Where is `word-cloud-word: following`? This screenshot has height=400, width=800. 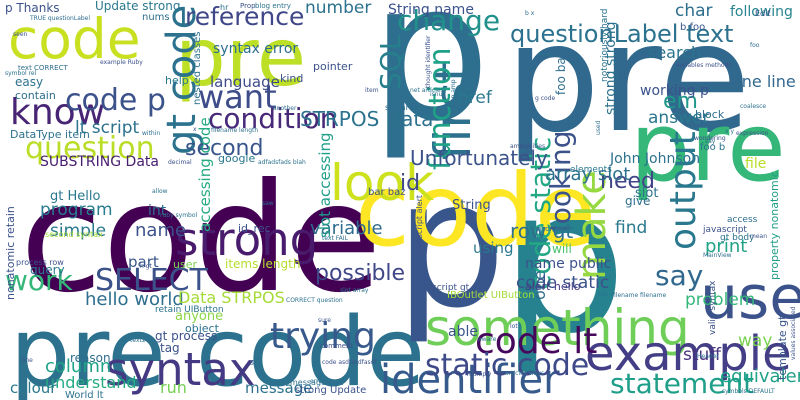 word-cloud-word: following is located at coordinates (761, 12).